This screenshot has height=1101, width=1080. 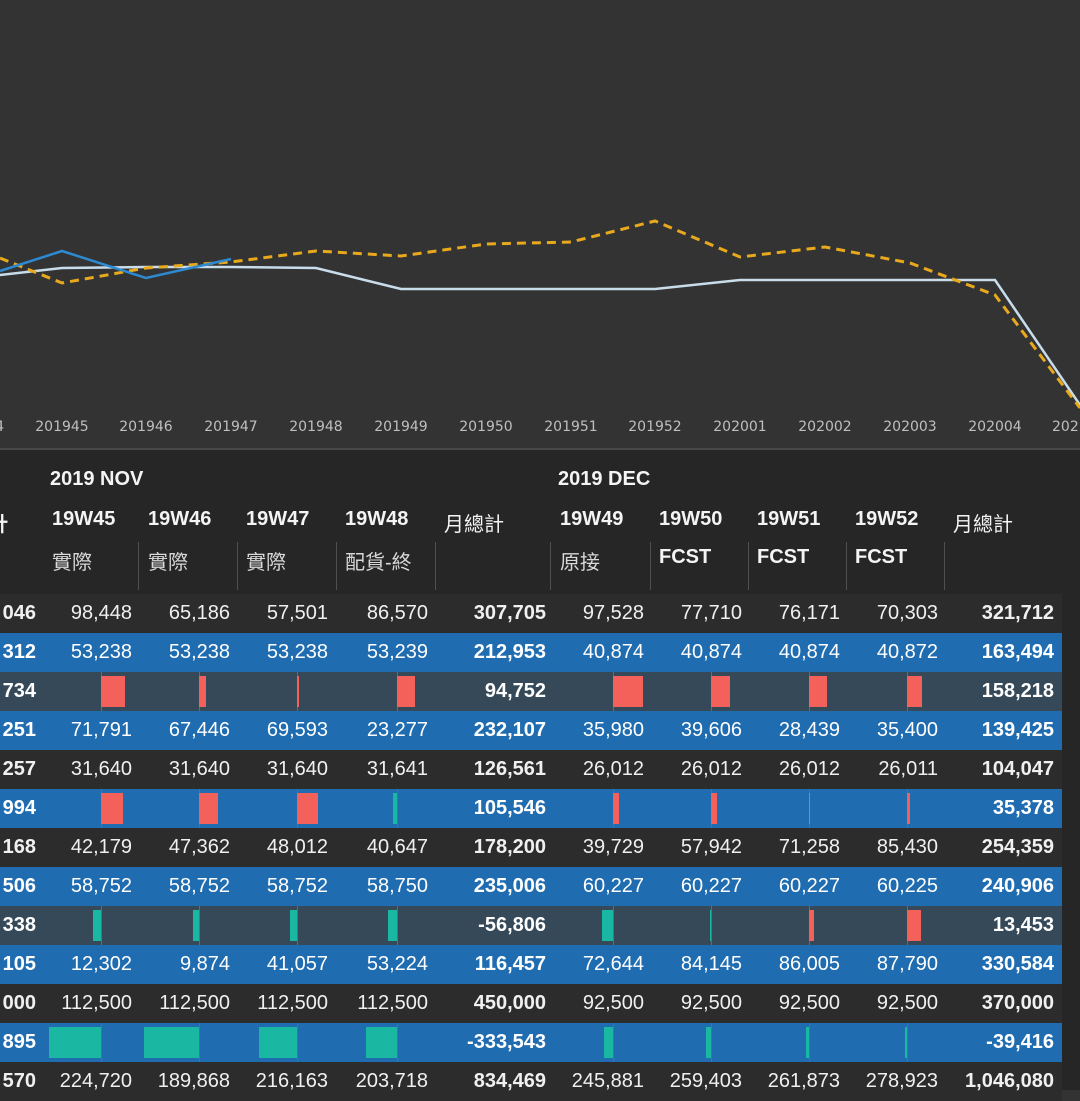 I want to click on month-total-cell: 232,107, so click(x=509, y=730).